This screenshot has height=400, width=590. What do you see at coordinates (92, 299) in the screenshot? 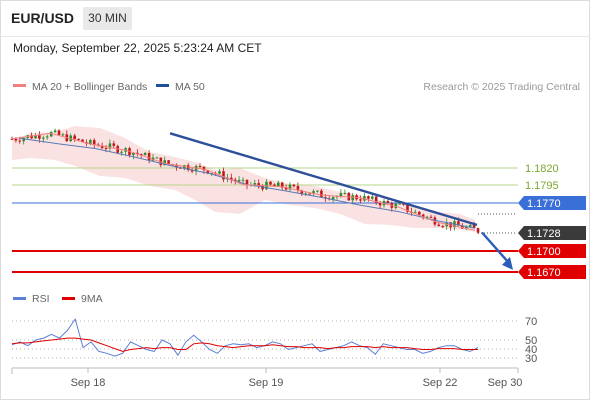
I see `ma9-legend-label: 9MA` at bounding box center [92, 299].